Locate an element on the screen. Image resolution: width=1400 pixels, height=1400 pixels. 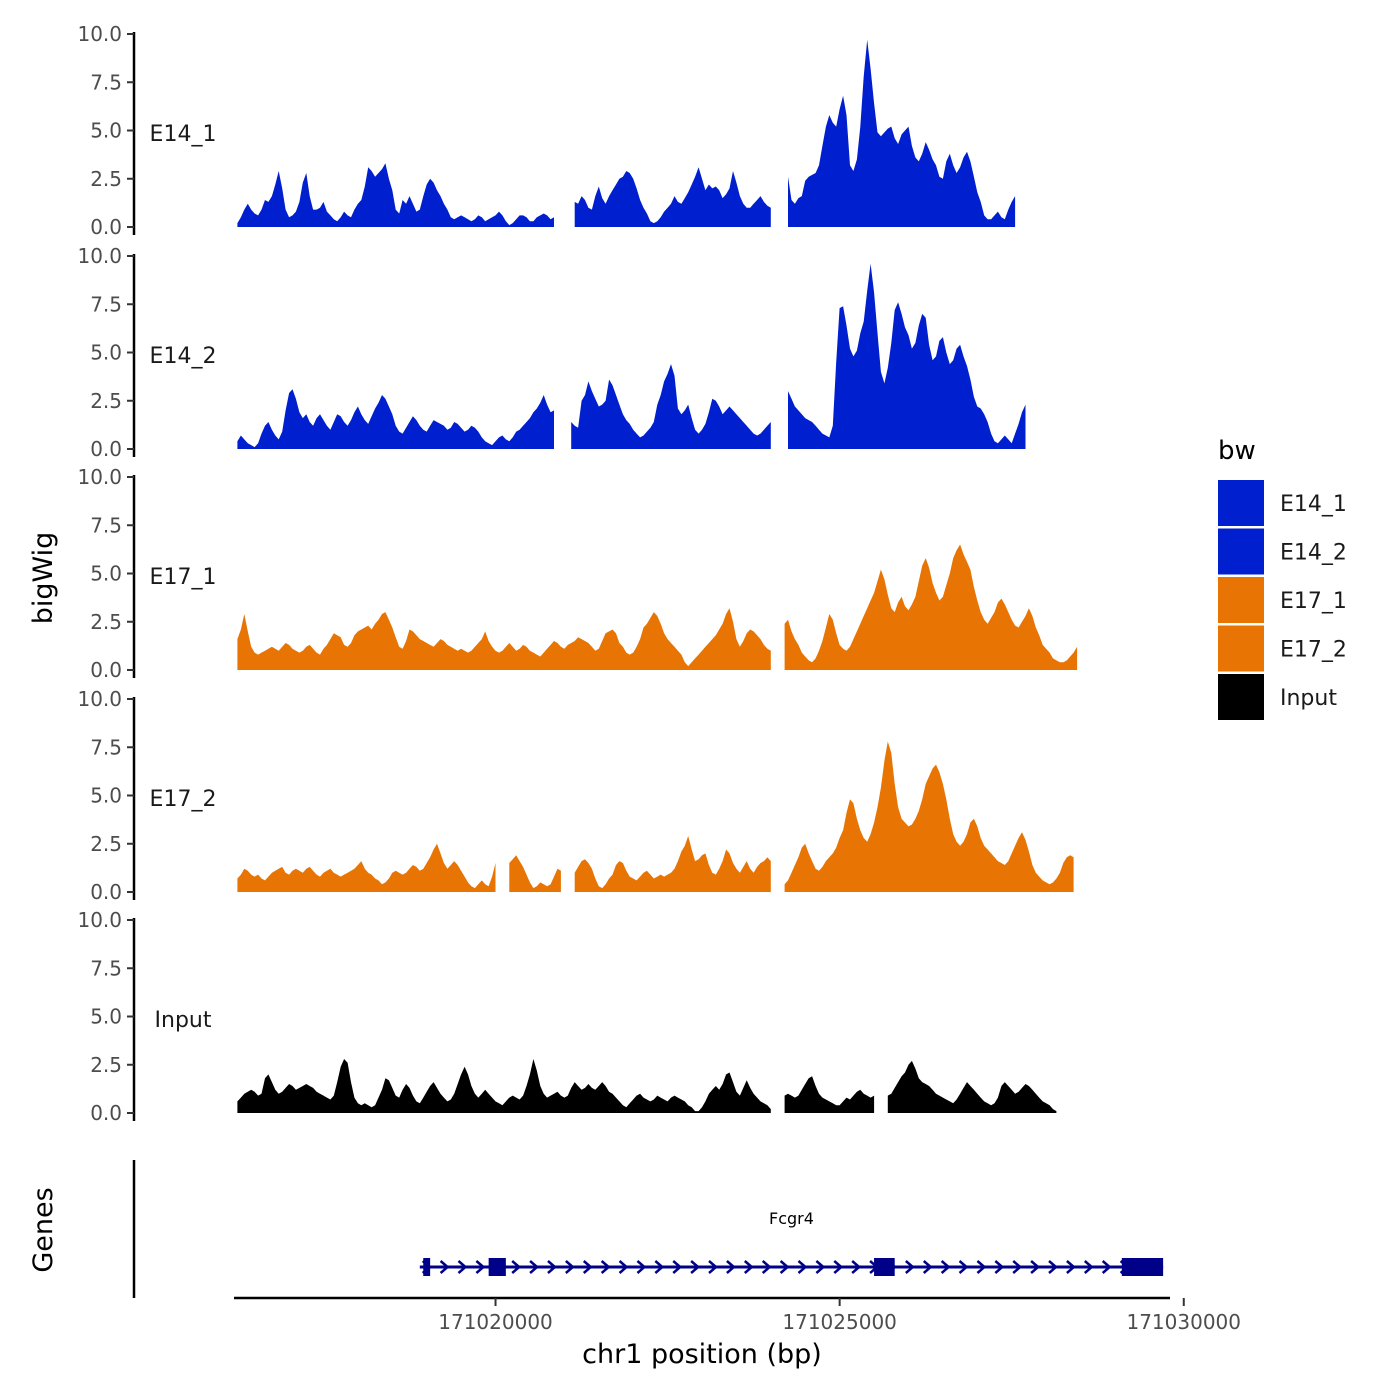
x-axis-title: chr1 position (bp) is located at coordinates (702, 1354).